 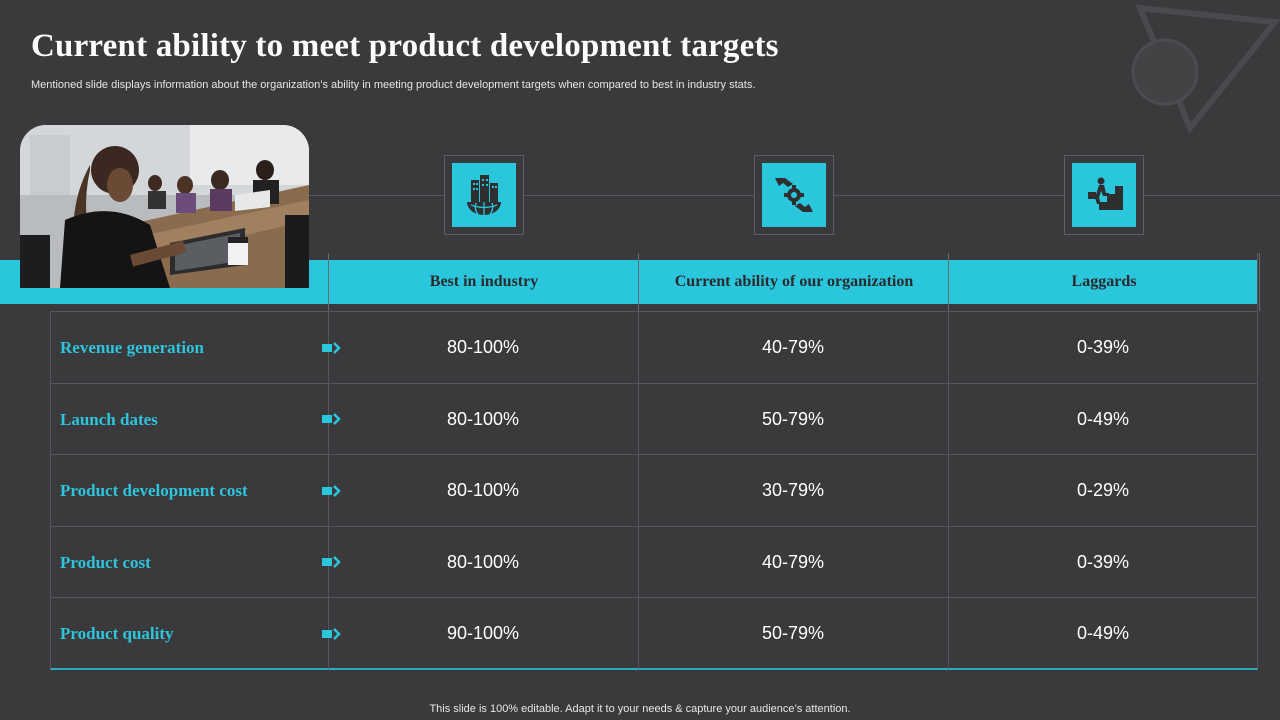 What do you see at coordinates (154, 490) in the screenshot?
I see `row-label-product-development-cost: Product development cost` at bounding box center [154, 490].